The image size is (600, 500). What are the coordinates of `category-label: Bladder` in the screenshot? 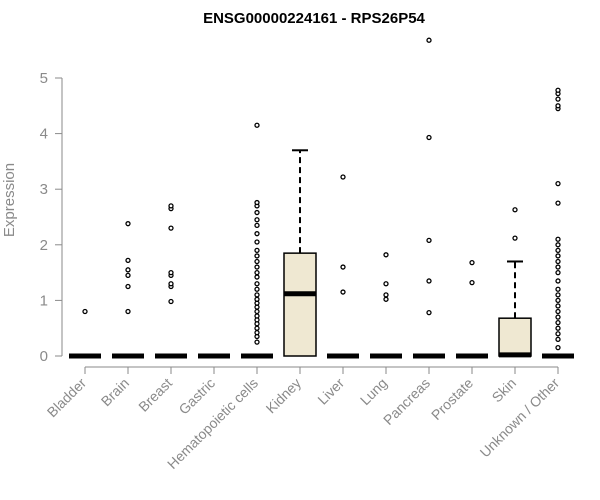 It's located at (67, 398).